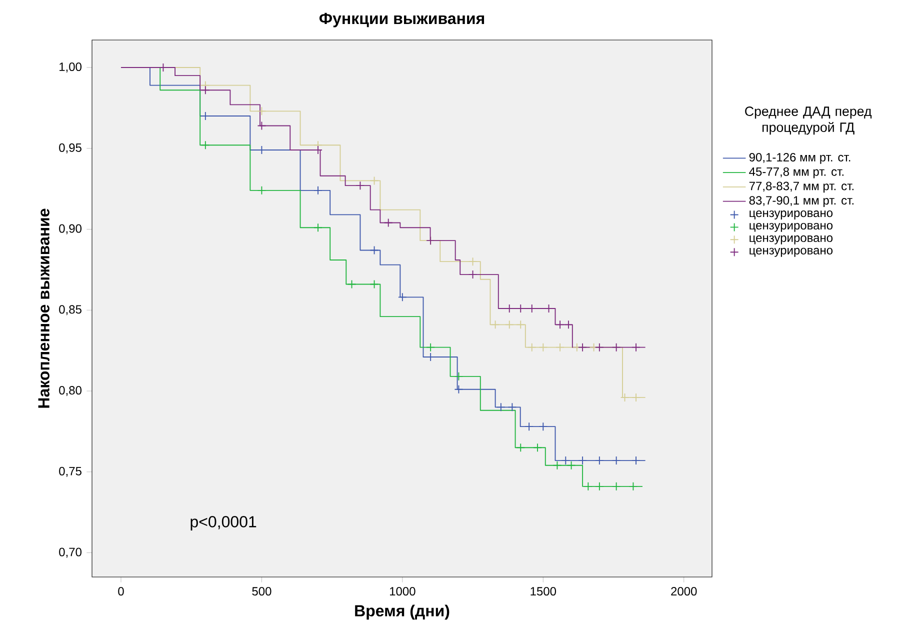 The image size is (903, 637). Describe the element at coordinates (796, 172) in the screenshot. I see `legend-label: 45-77,8 мм рт. ст.` at that location.